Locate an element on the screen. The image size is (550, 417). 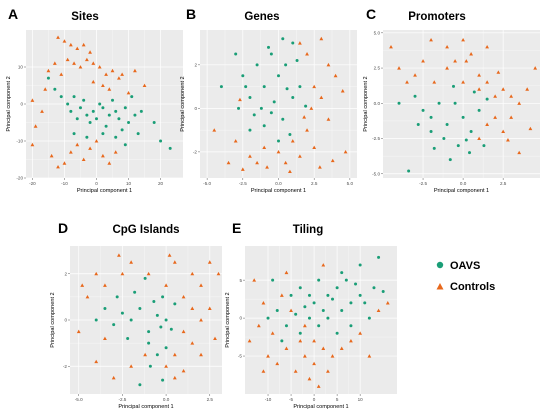
panel-b-series-oavs is located at coordinates (263, 90).